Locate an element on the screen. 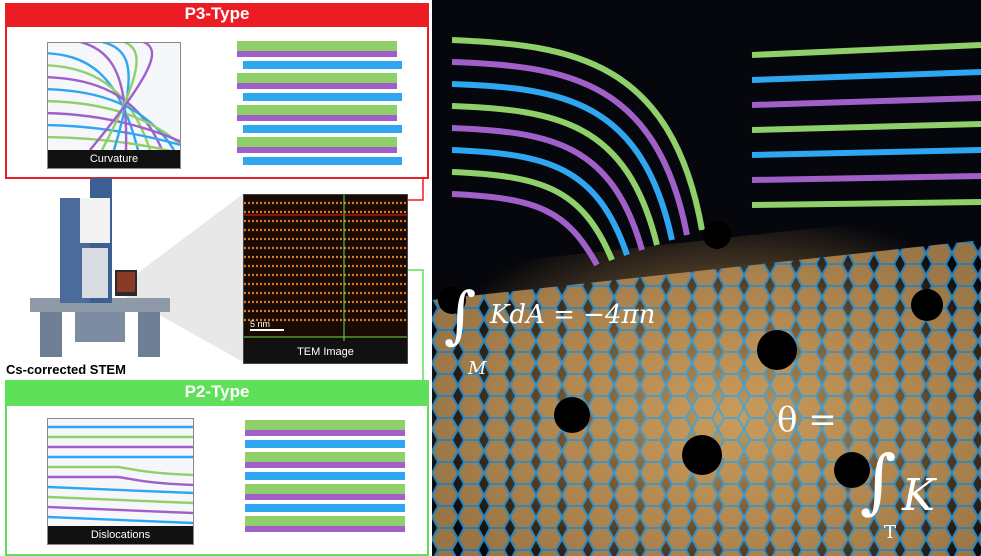 The width and height of the screenshot is (981, 556). stem-microscope-image is located at coordinates (100, 267).